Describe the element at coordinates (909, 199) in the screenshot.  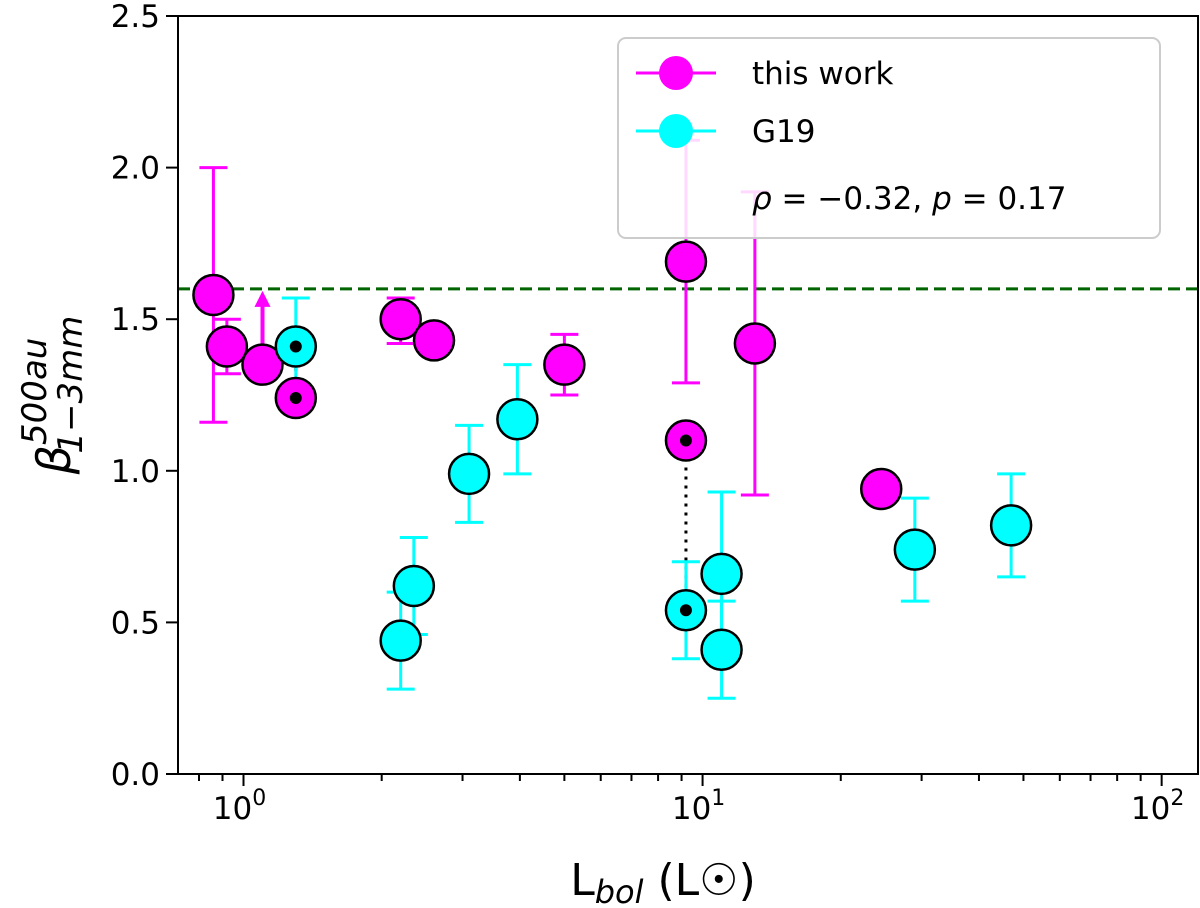
I see `legend-correlation-text: ρ = −0.32, p = 0.17` at that location.